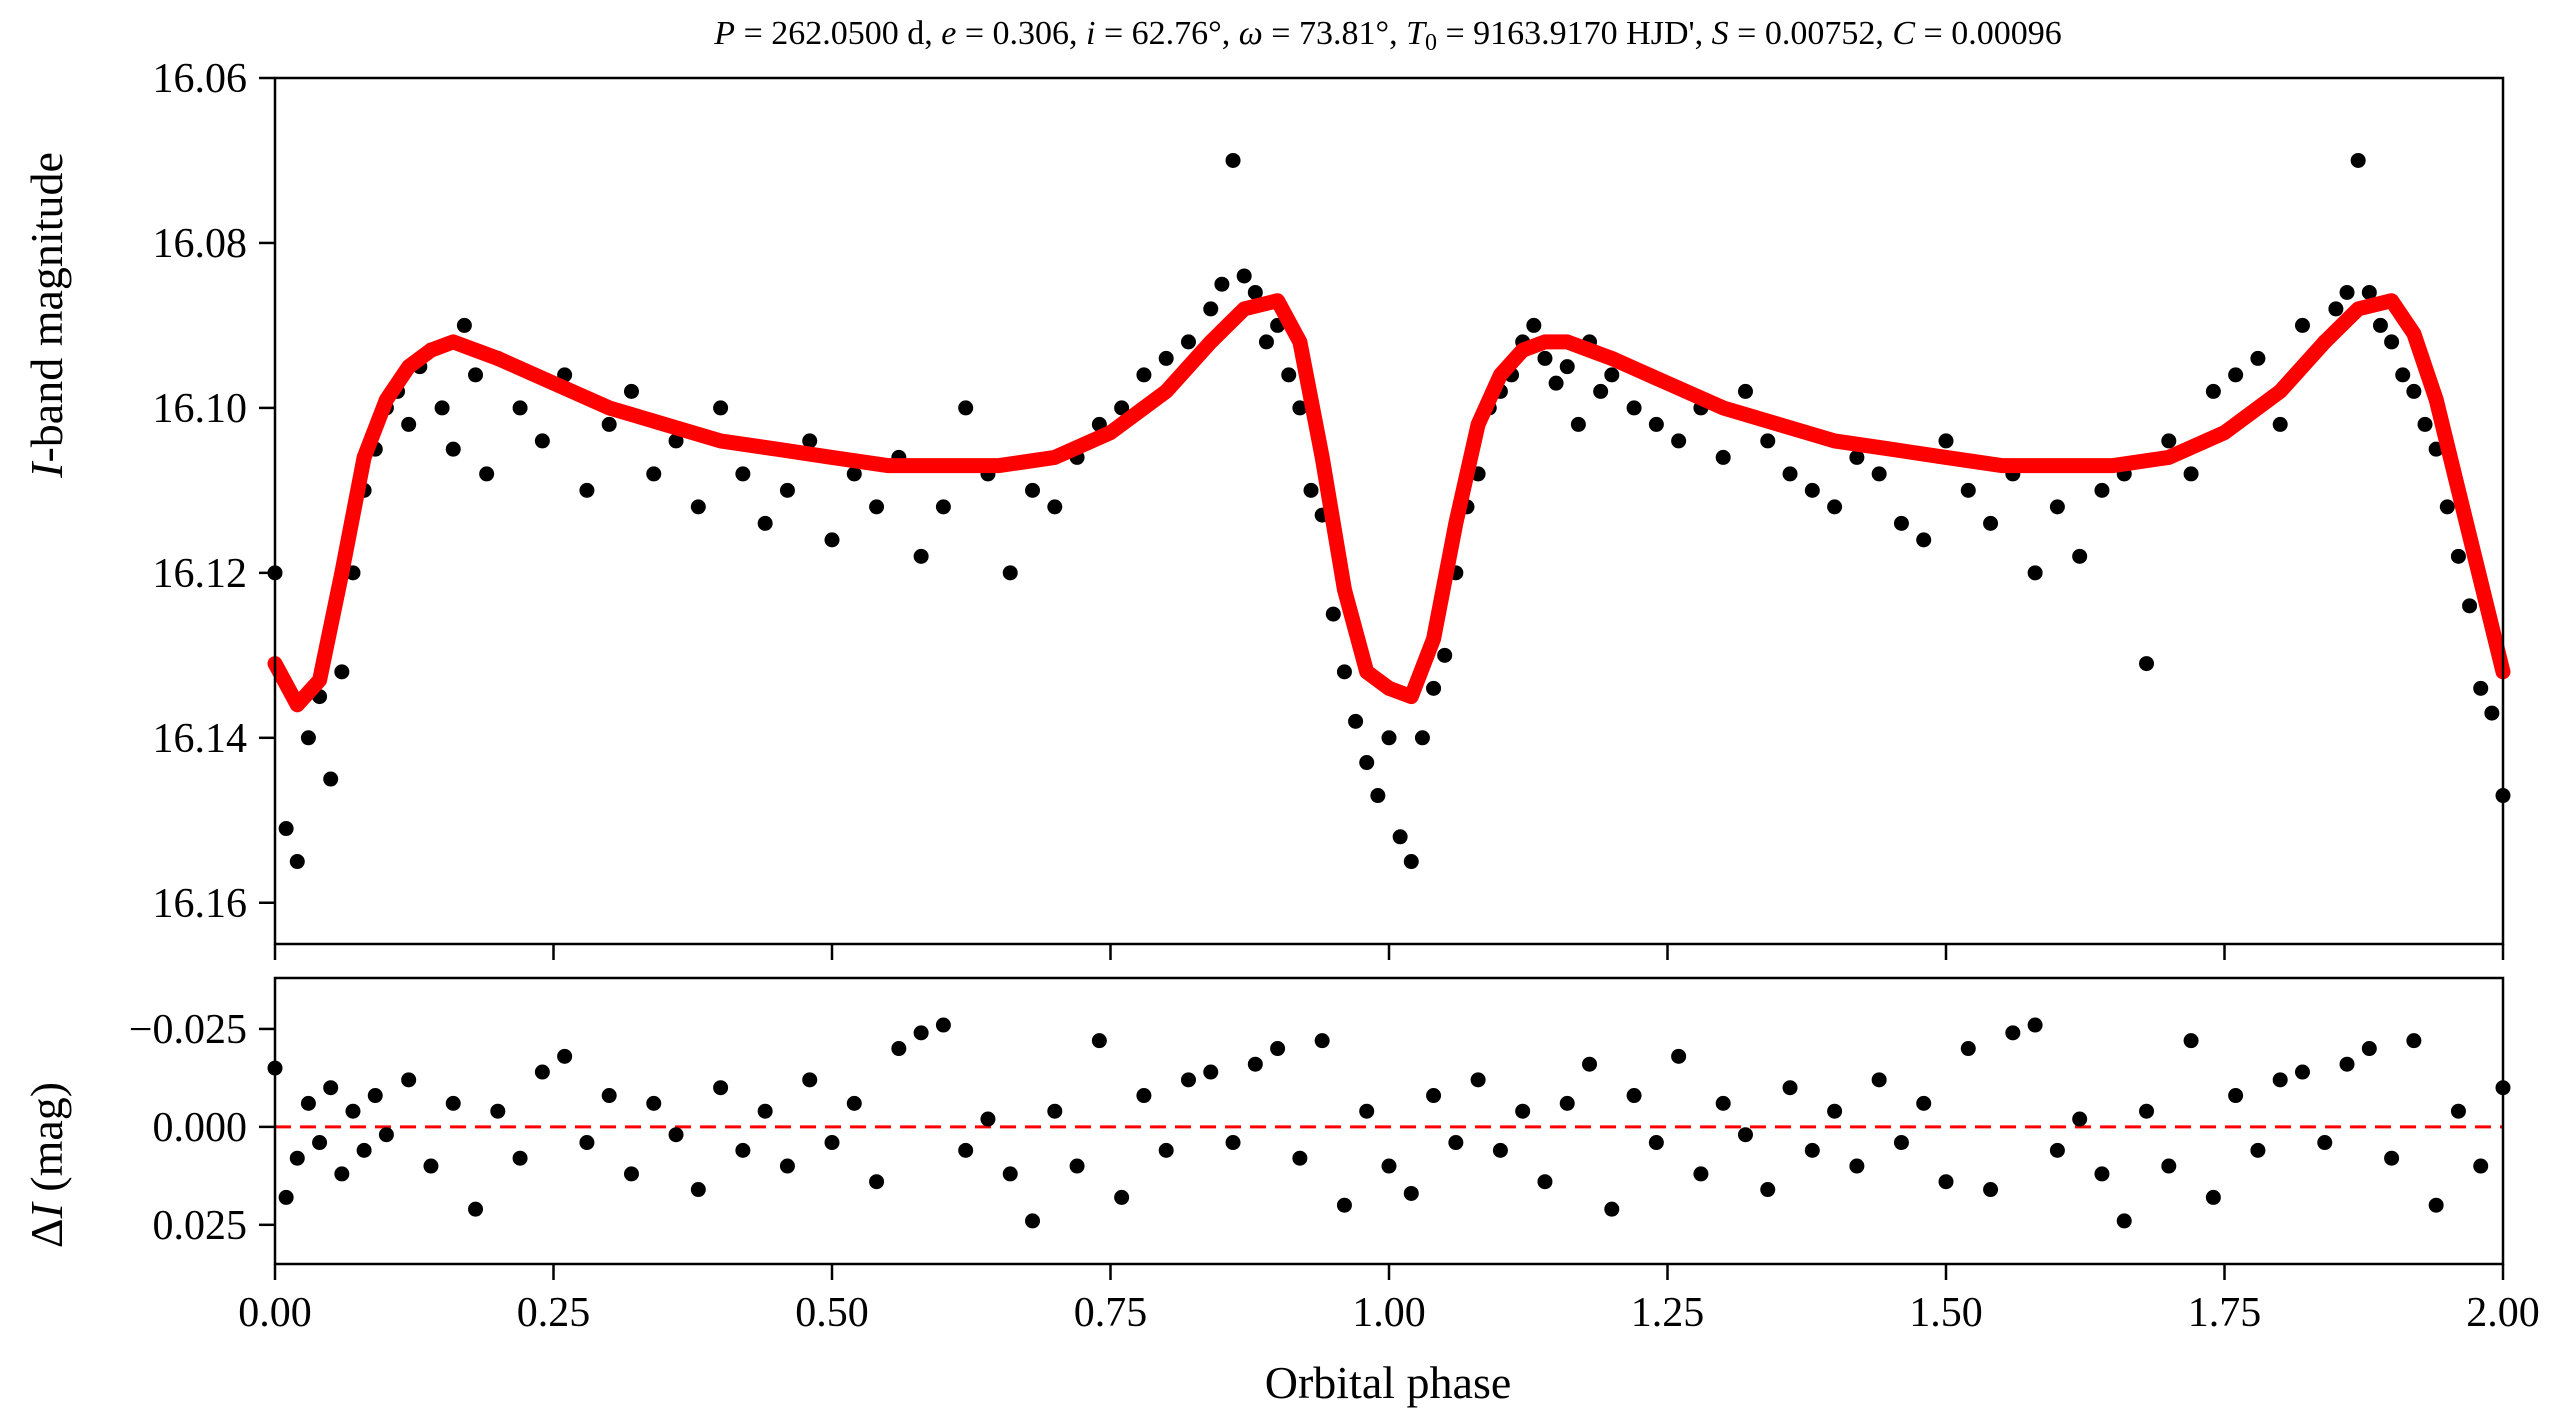 The width and height of the screenshot is (2563, 1428). I want to click on x-tick-label: 1.00, so click(1389, 1313).